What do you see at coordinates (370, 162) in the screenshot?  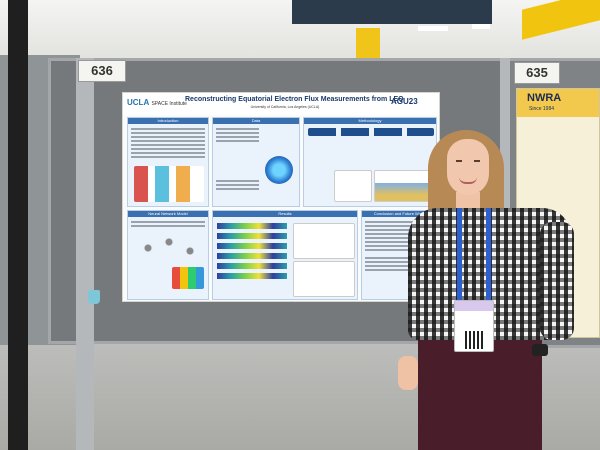 I see `section-methodology: Methodology` at bounding box center [370, 162].